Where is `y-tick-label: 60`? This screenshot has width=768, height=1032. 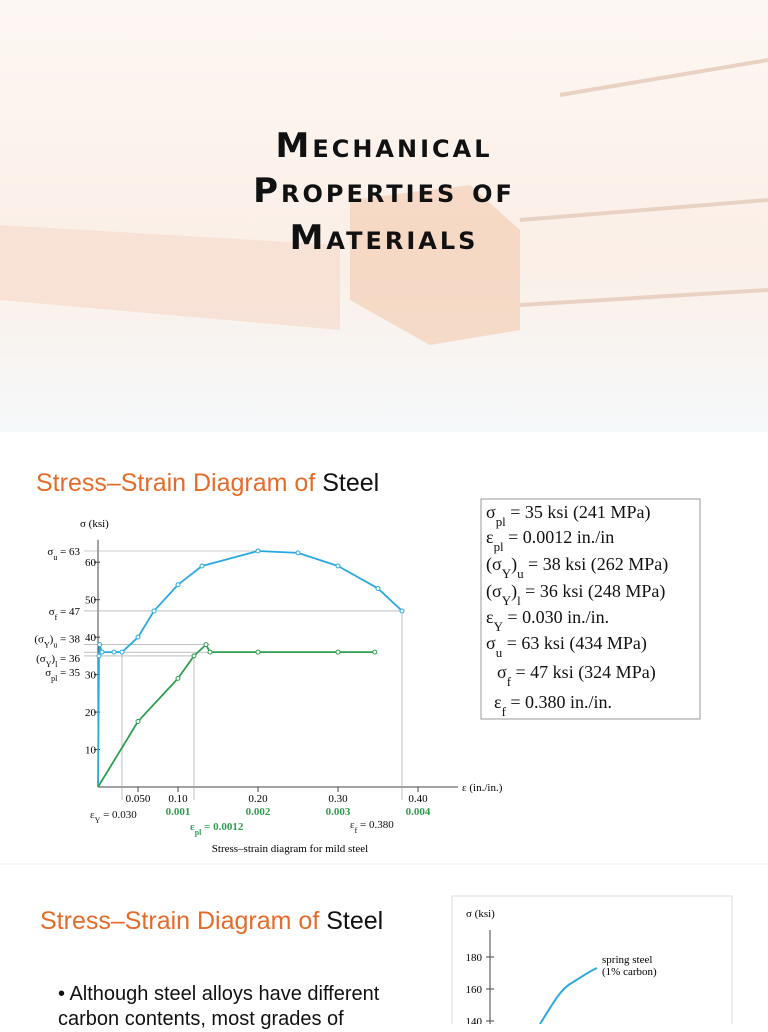
y-tick-label: 60 is located at coordinates (91, 563).